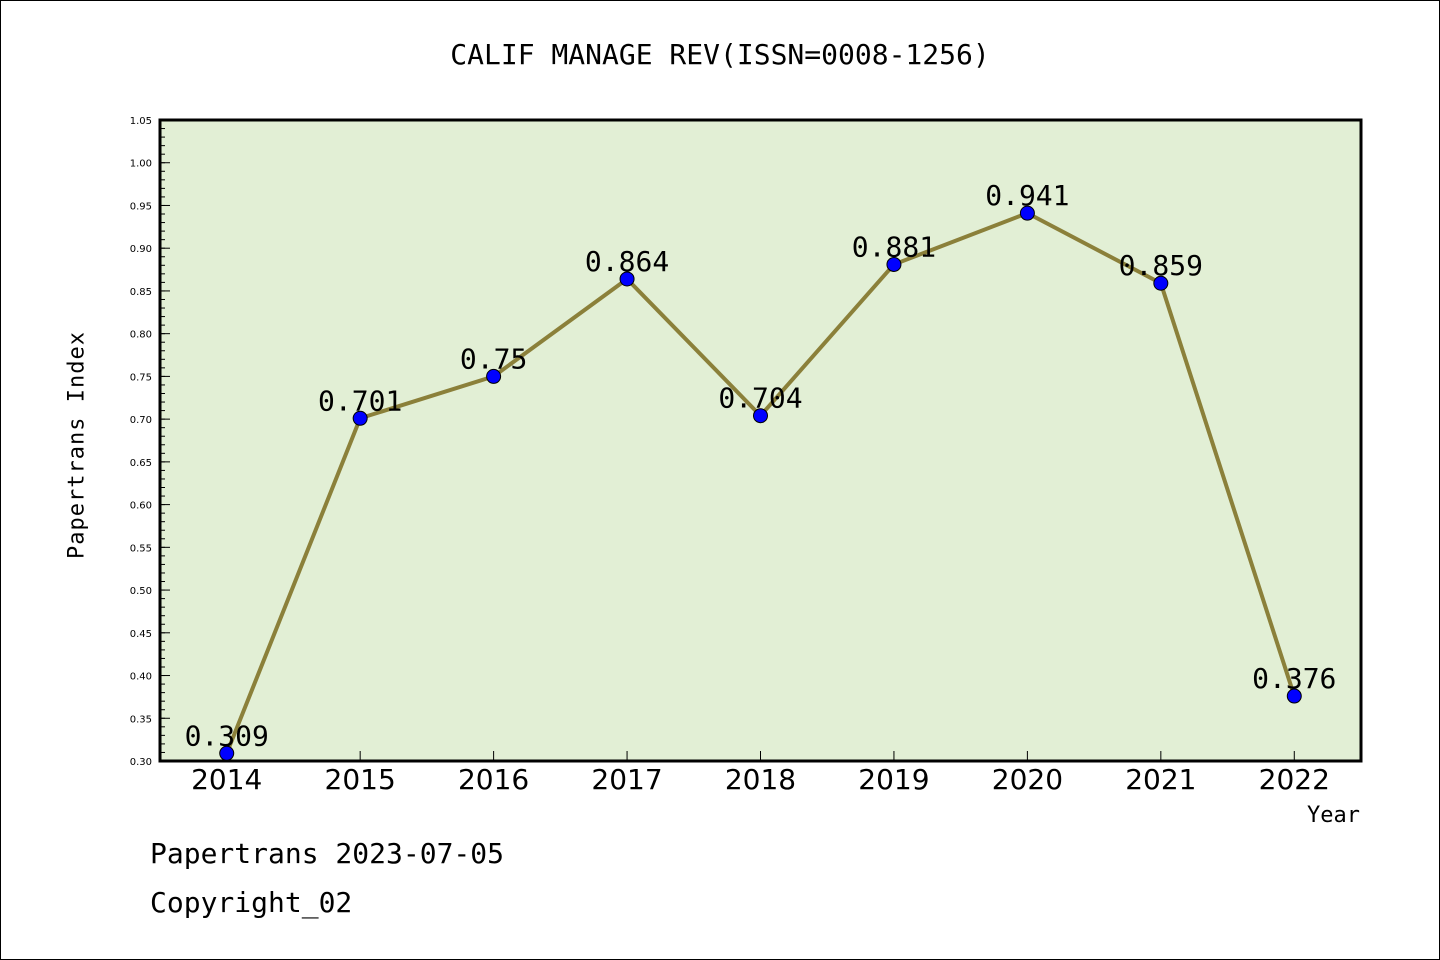 The image size is (1440, 960). Describe the element at coordinates (141, 249) in the screenshot. I see `y-tick-label: 0.90` at that location.